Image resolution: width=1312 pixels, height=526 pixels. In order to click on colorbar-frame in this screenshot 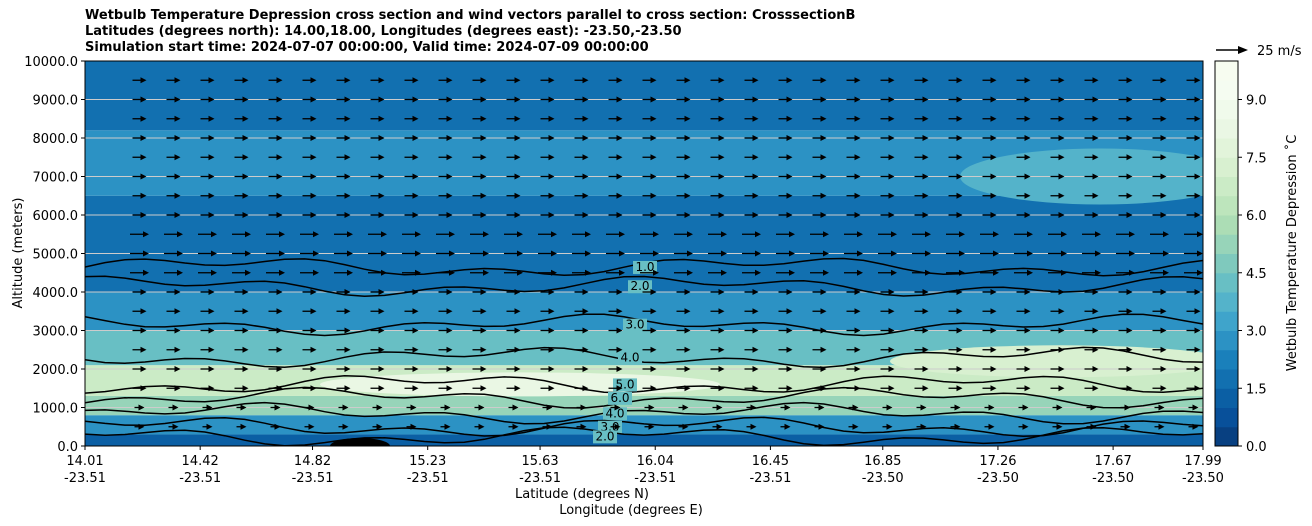, I will do `click(1226, 253)`.